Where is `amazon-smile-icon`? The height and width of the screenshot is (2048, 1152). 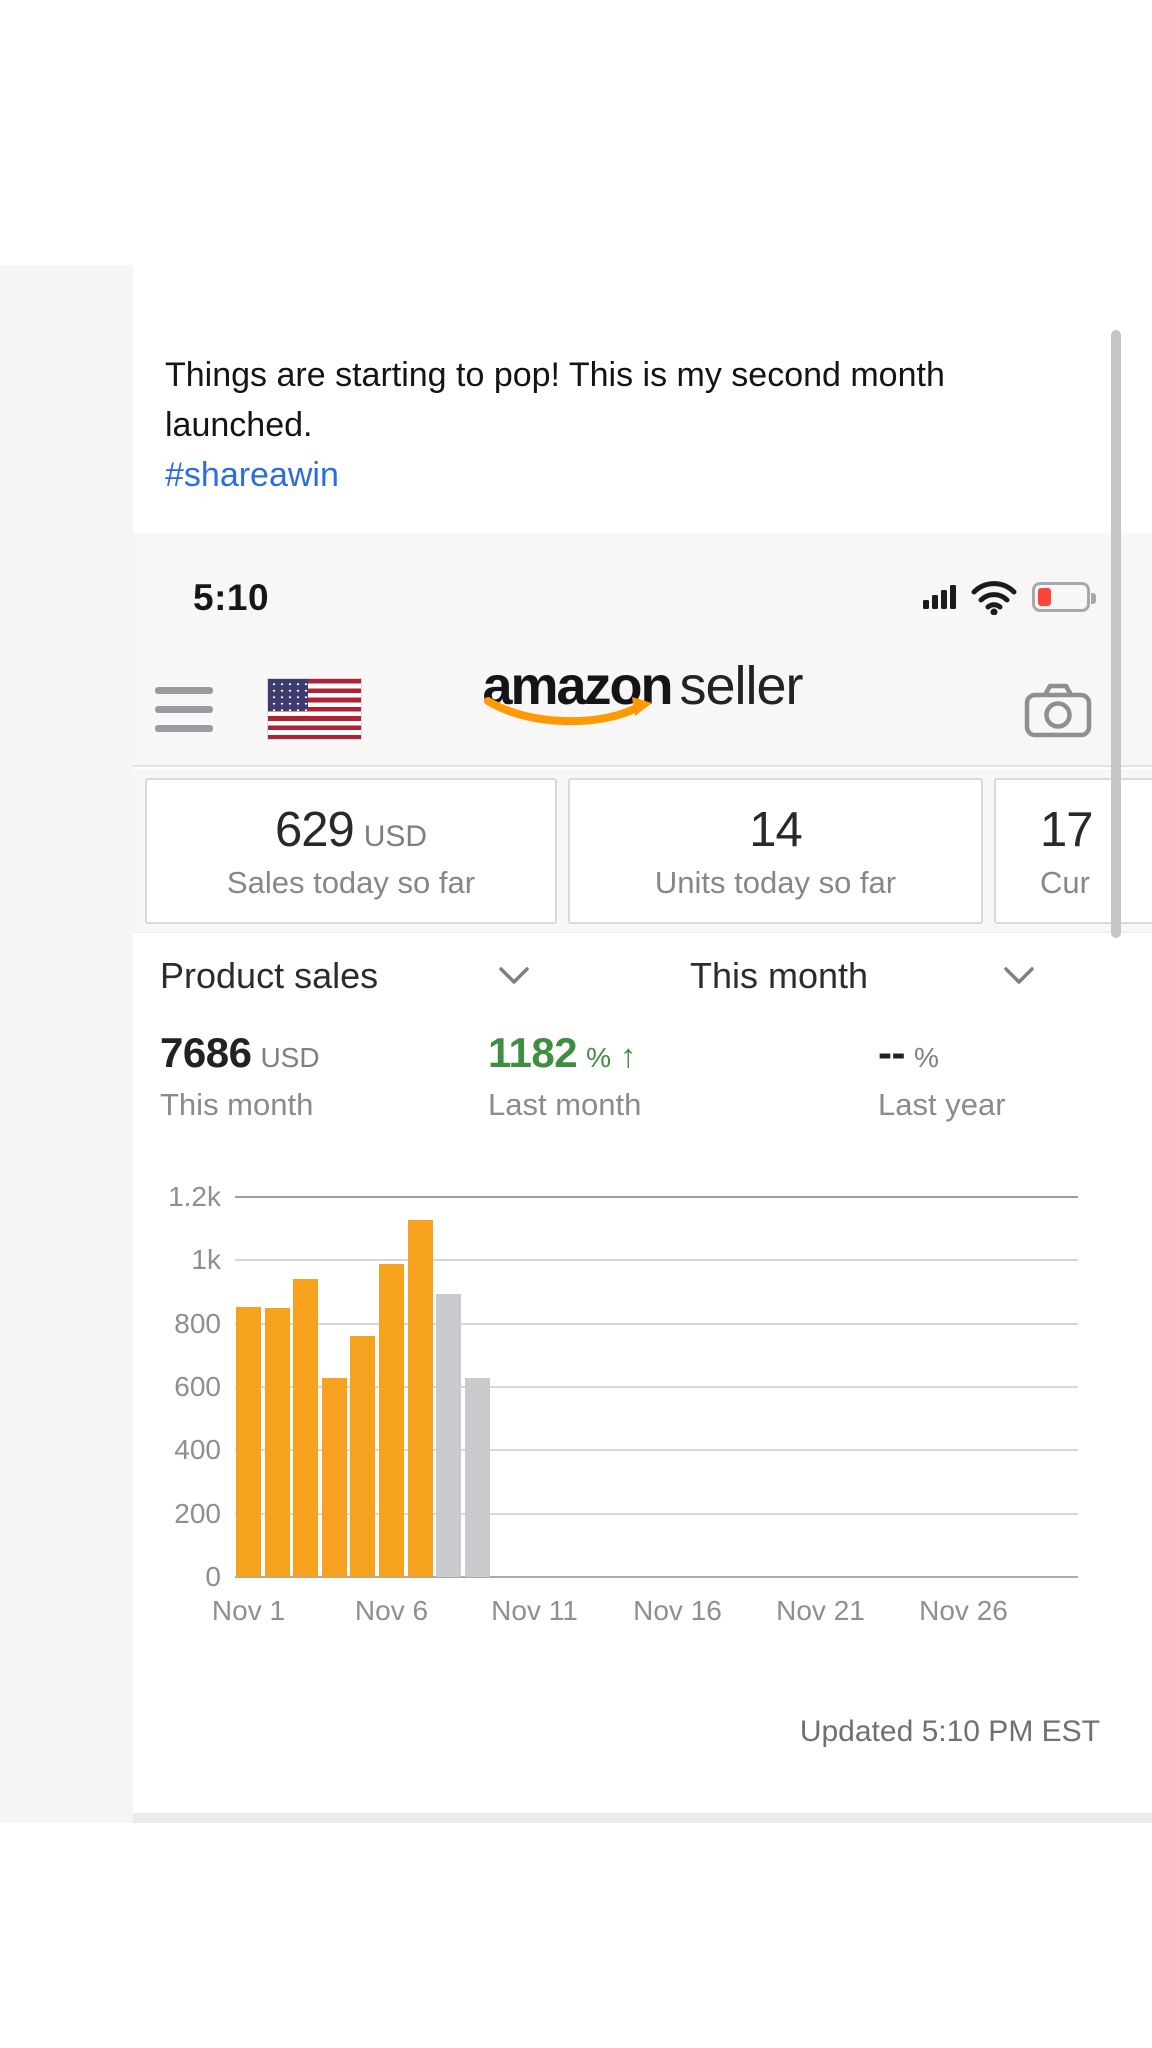
amazon-smile-icon is located at coordinates (568, 711).